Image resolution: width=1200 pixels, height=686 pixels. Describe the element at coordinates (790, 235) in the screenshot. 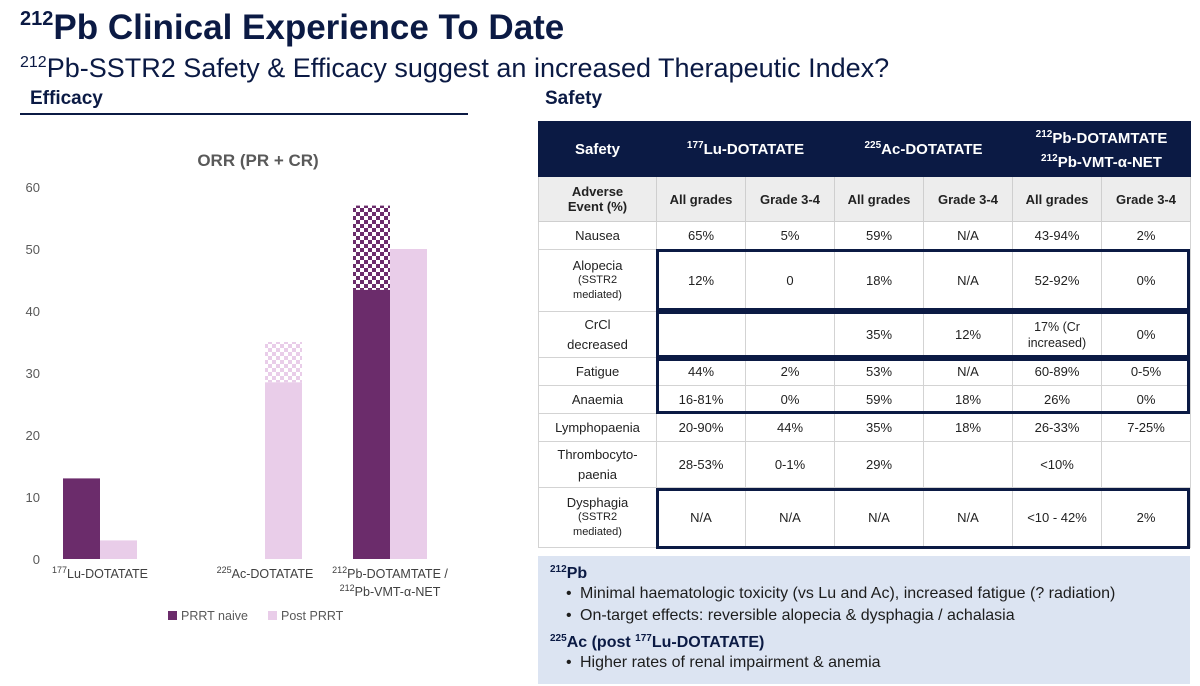

I see `cell: 5%` at that location.